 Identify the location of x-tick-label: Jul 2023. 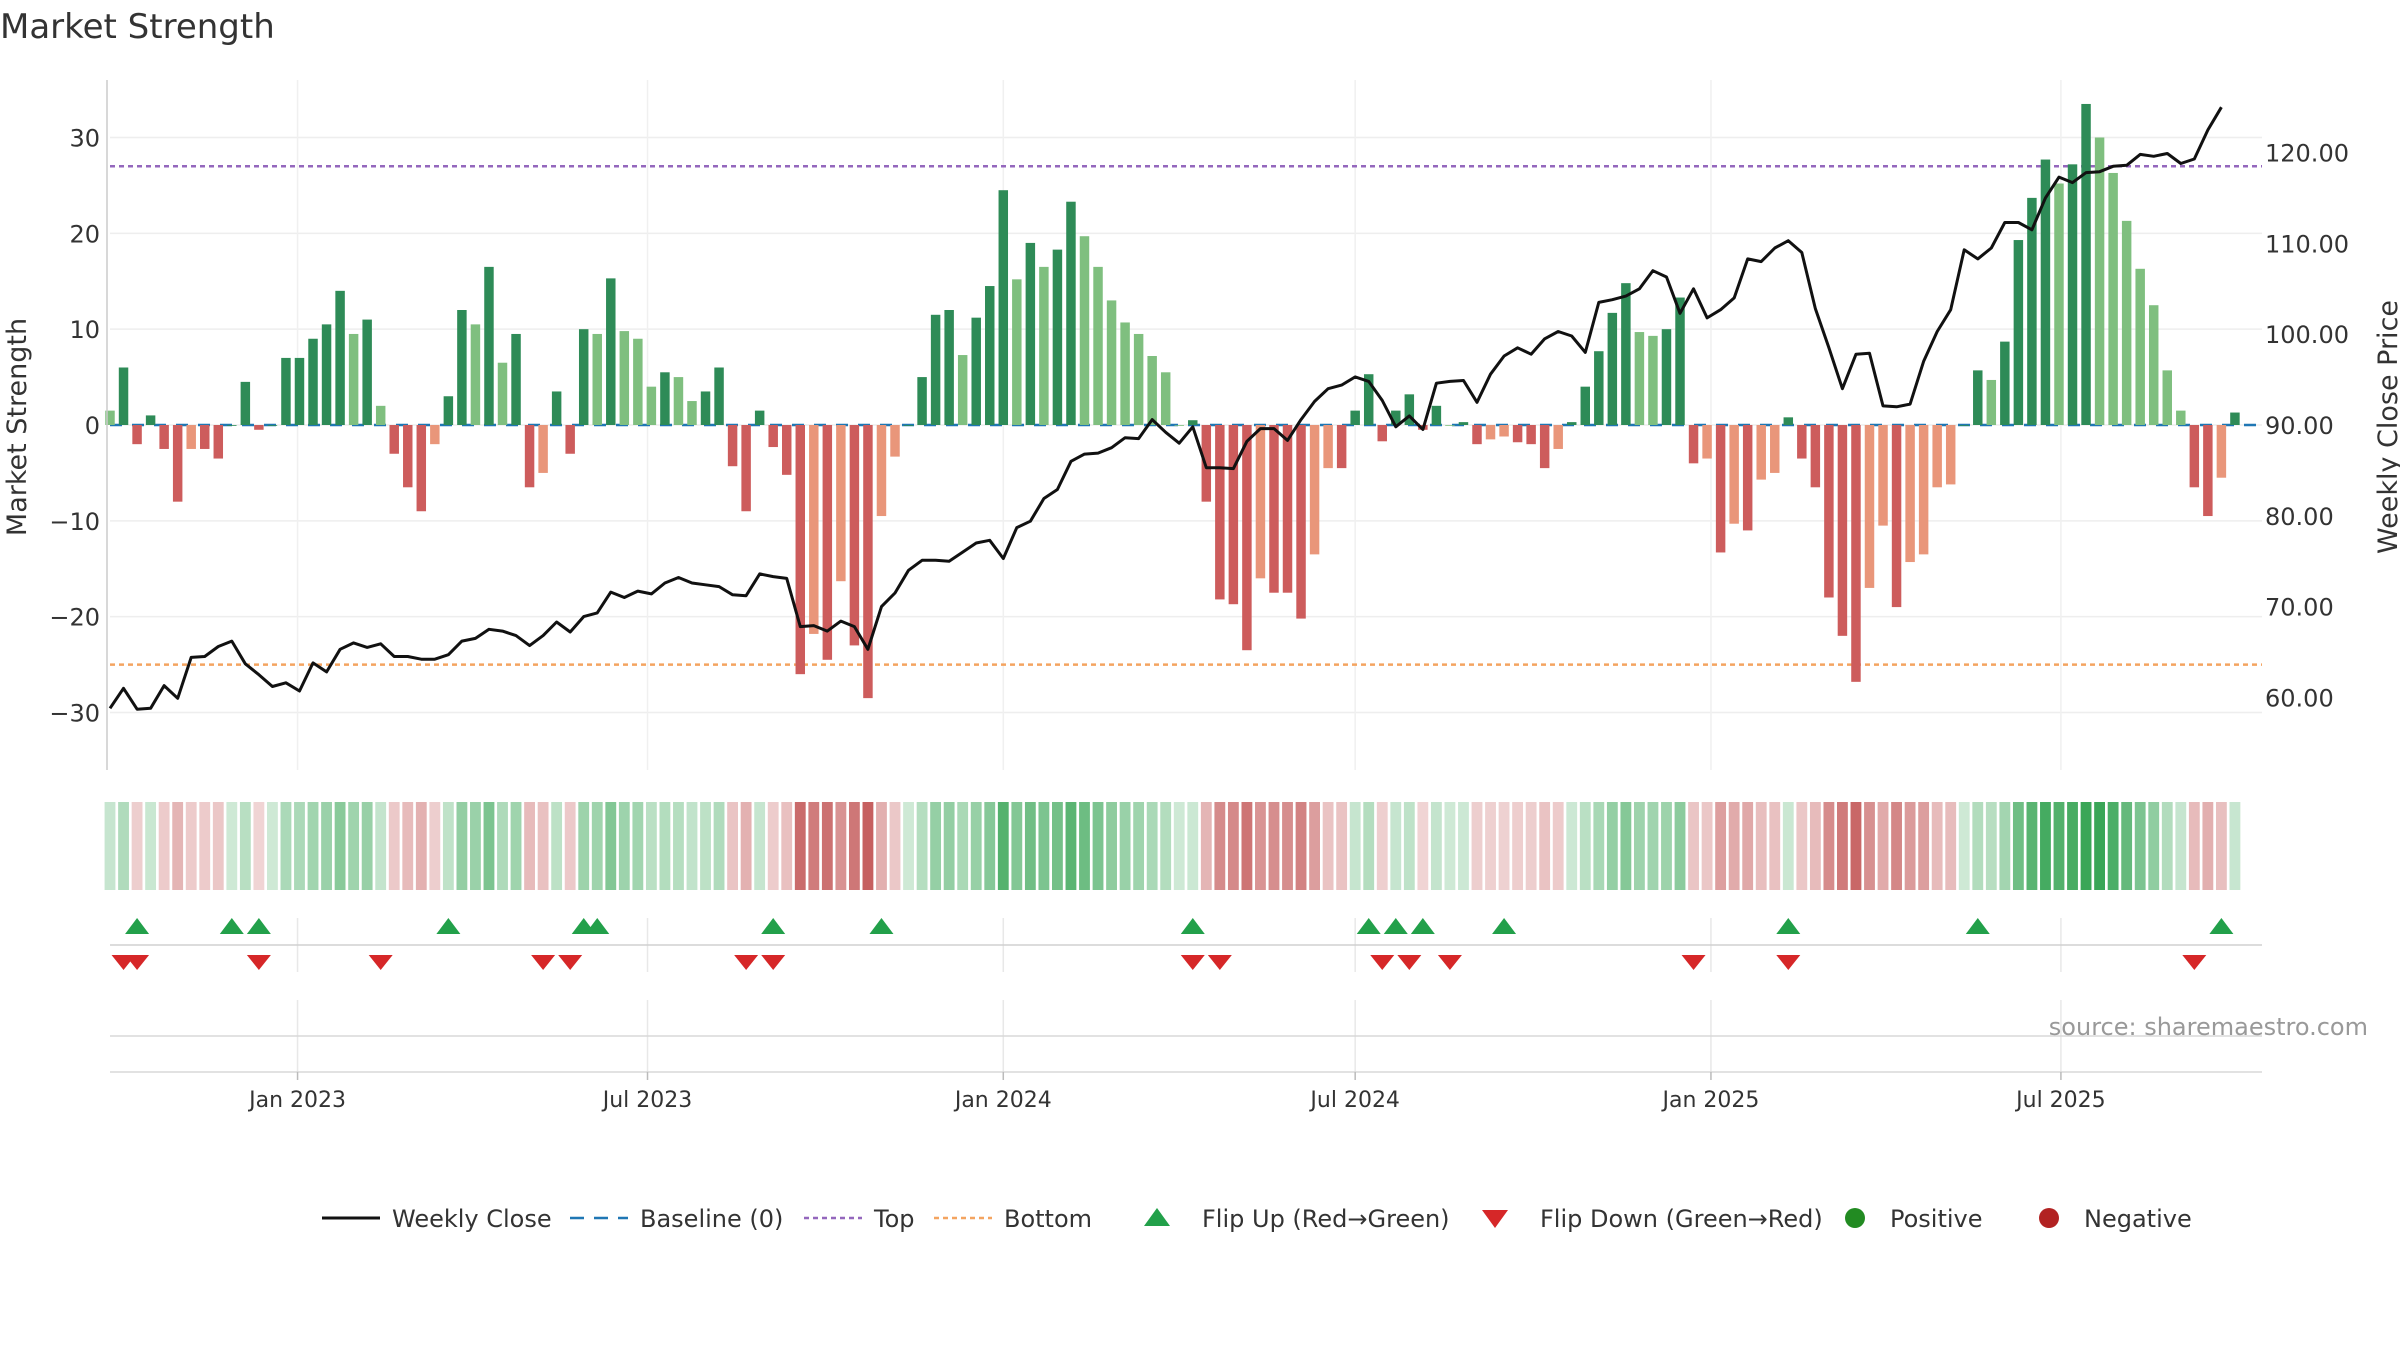
(647, 1100).